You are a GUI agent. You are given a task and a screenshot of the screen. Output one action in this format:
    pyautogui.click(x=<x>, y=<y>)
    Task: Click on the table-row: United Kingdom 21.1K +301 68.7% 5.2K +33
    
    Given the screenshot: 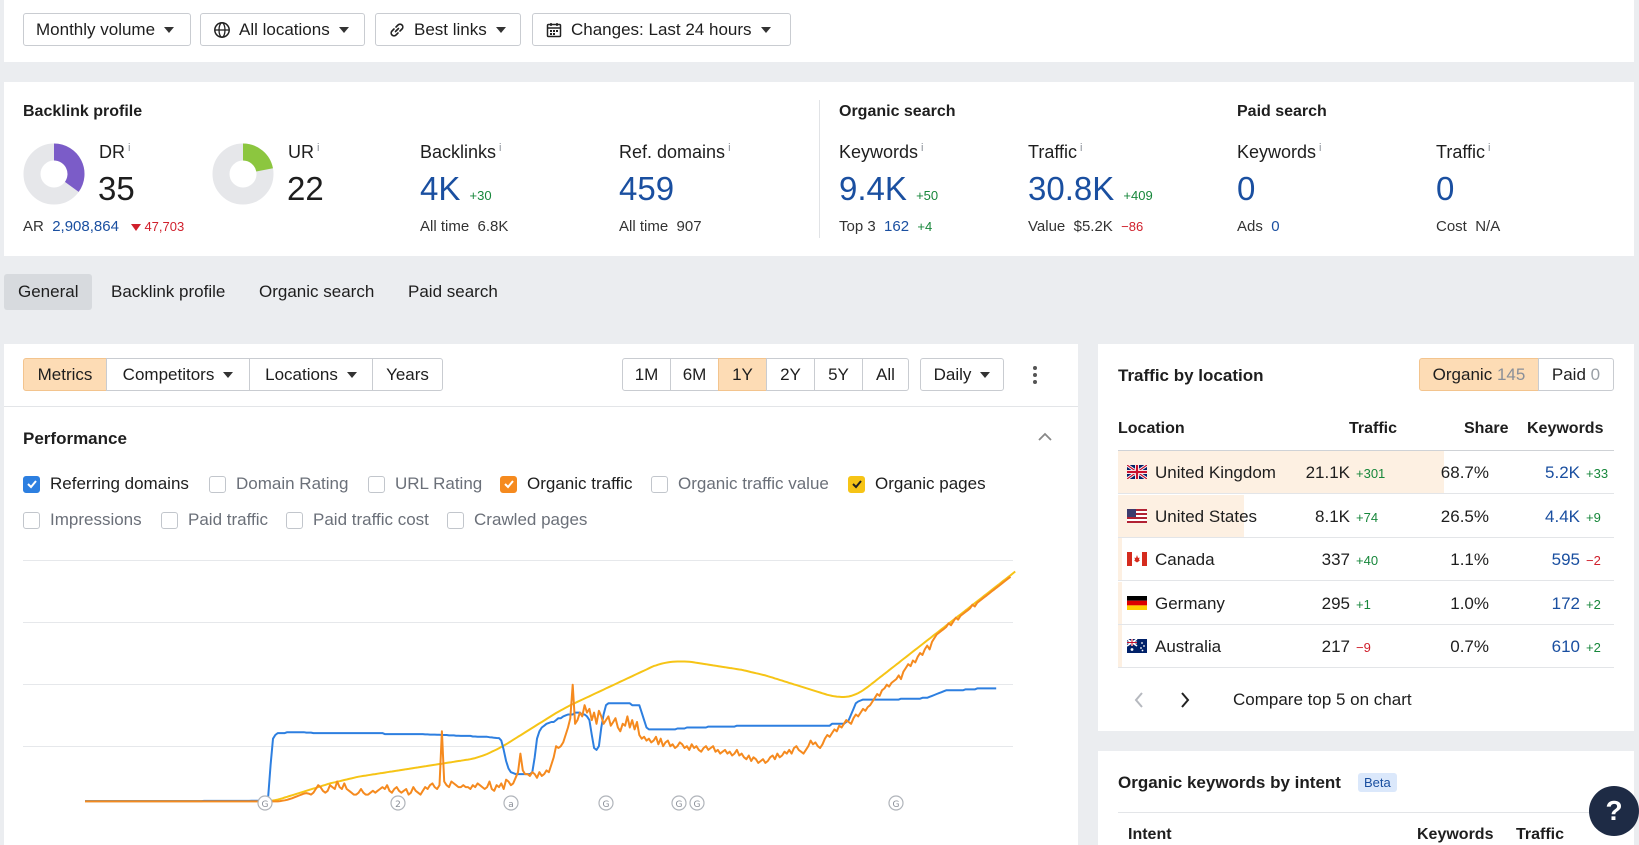 What is the action you would take?
    pyautogui.click(x=1366, y=472)
    